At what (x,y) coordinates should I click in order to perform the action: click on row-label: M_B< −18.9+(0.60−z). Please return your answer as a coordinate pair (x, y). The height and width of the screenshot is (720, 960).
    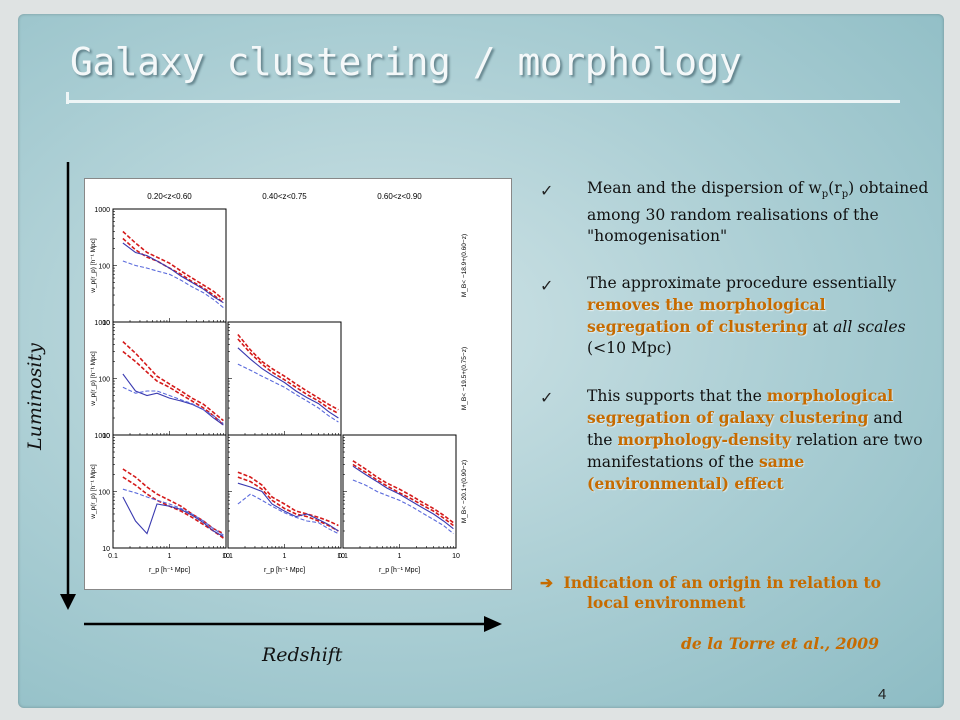
    Looking at the image, I should click on (464, 265).